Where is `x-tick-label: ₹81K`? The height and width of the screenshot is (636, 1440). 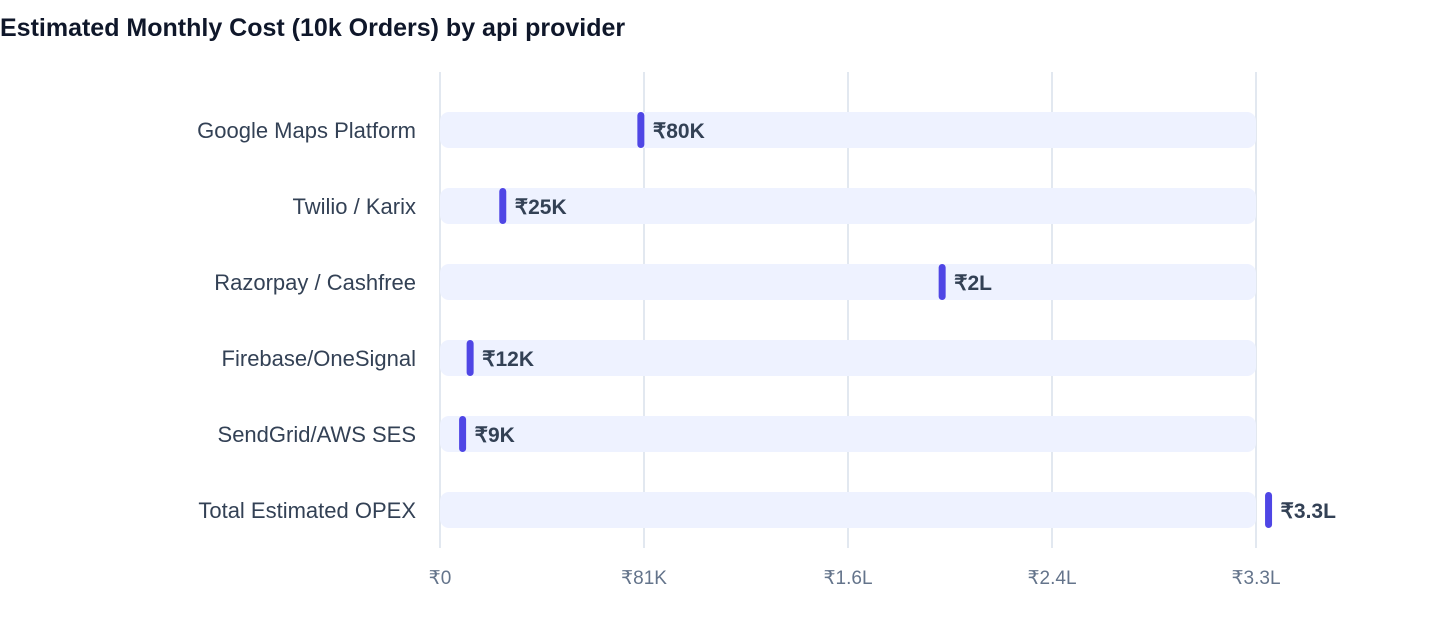
x-tick-label: ₹81K is located at coordinates (644, 578).